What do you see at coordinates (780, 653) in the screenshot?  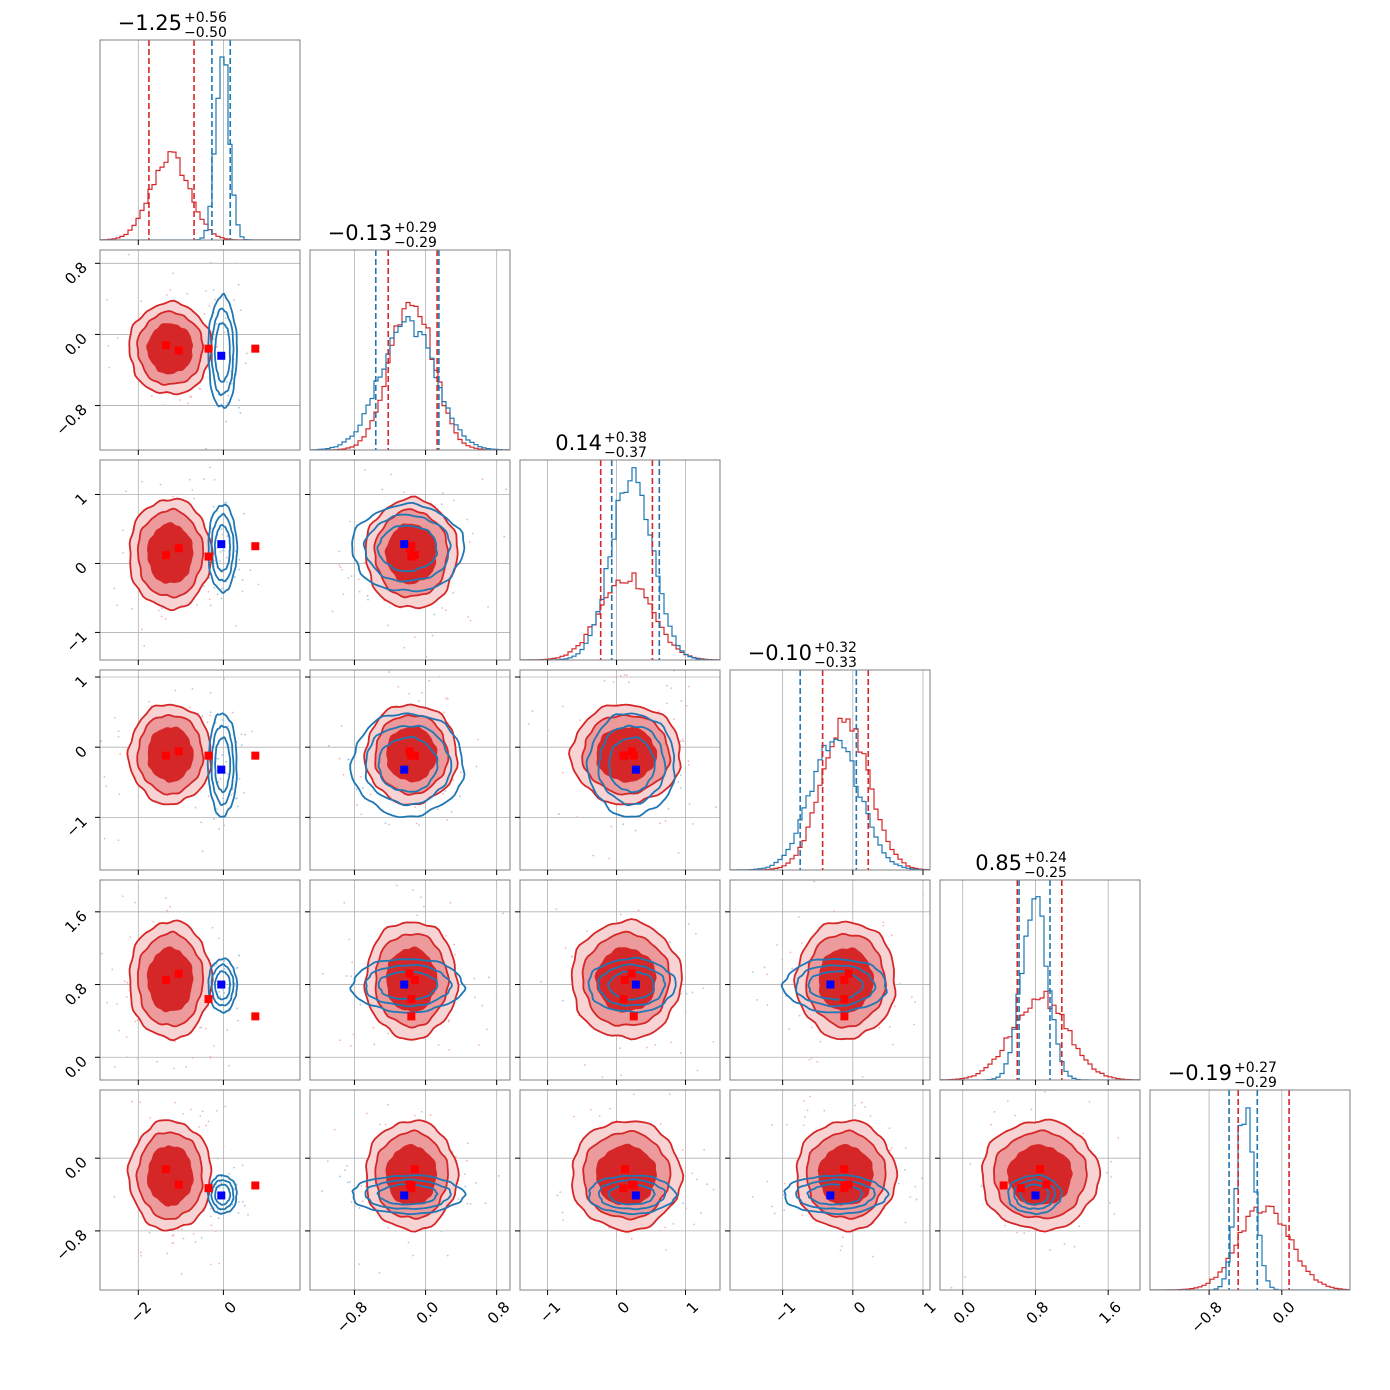 I see `param-title-value: −0.10` at bounding box center [780, 653].